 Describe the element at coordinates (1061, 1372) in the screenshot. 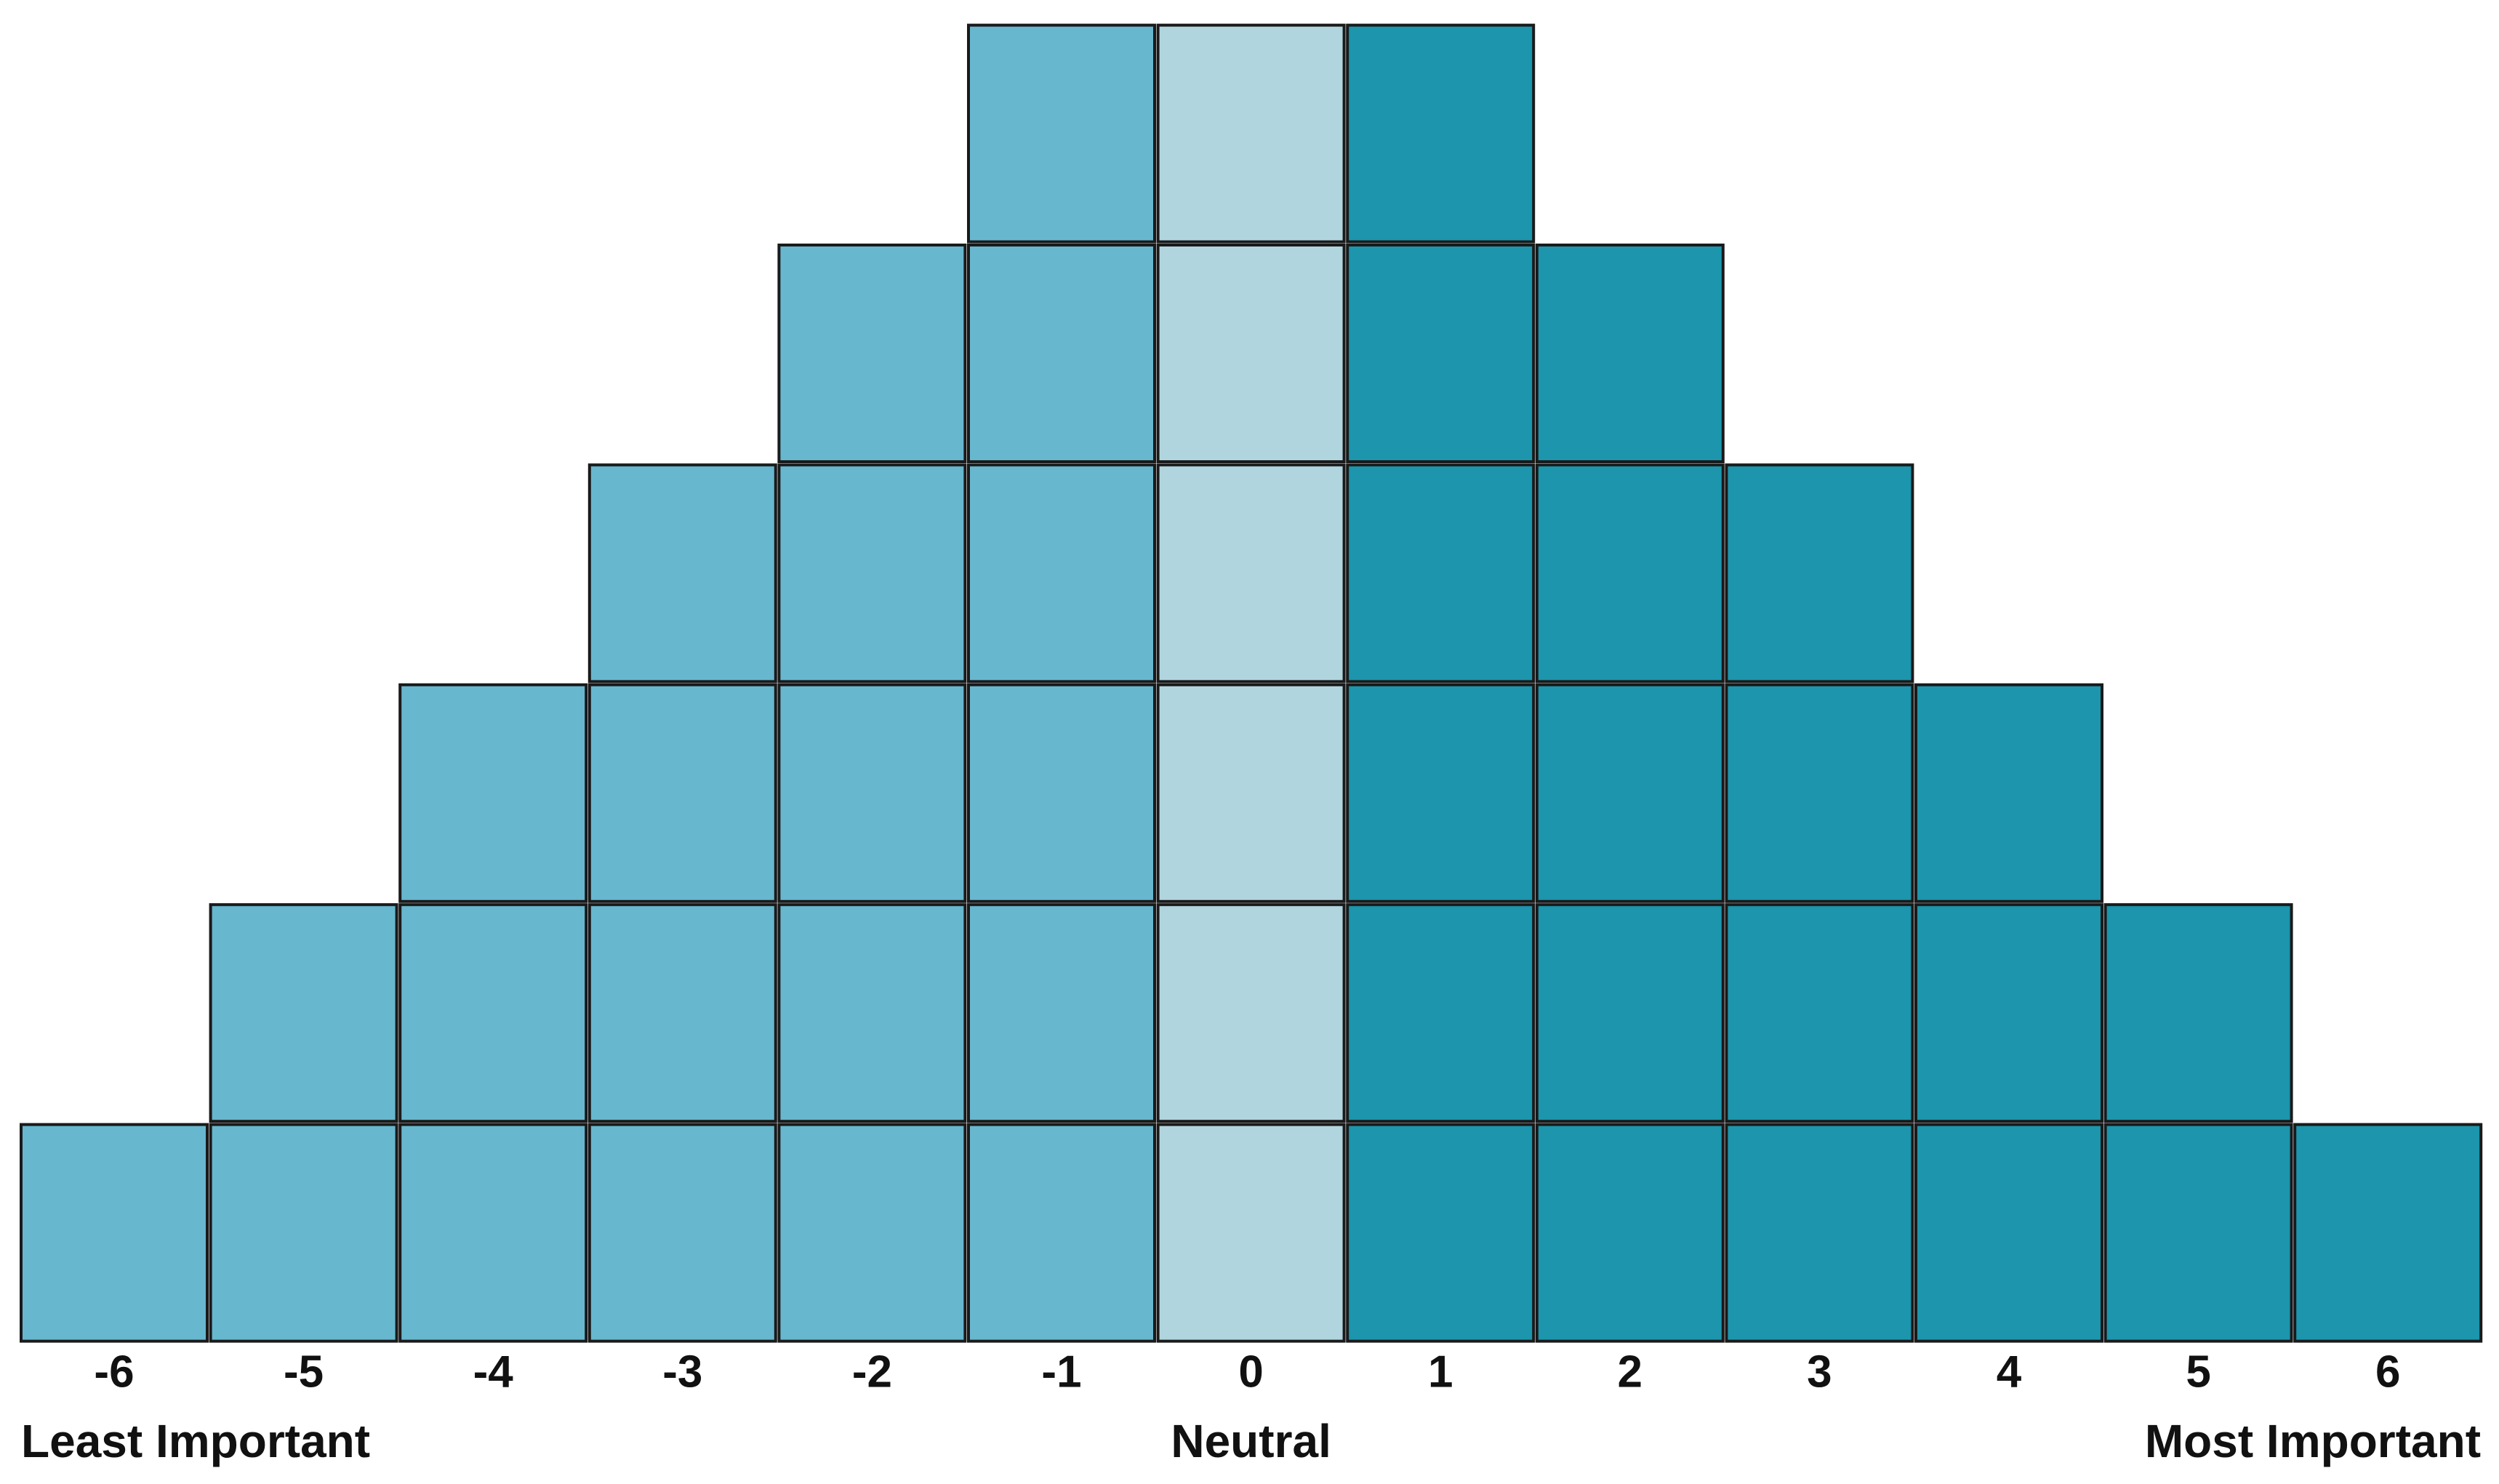

I see `column-label: -1` at that location.